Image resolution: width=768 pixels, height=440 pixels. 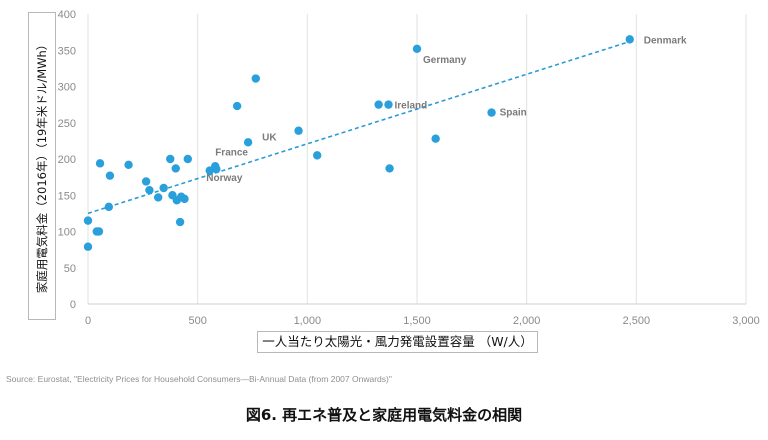 What do you see at coordinates (665, 40) in the screenshot?
I see `point-label: Denmark` at bounding box center [665, 40].